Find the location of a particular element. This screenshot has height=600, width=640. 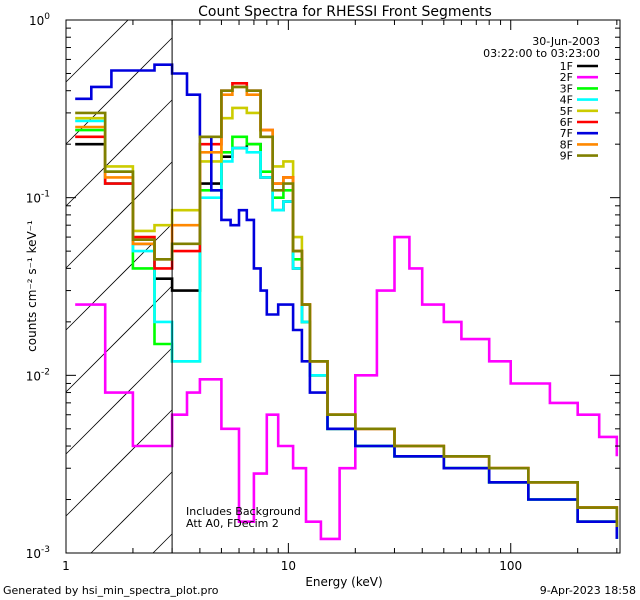

legend-label-5f: 5F is located at coordinates (566, 111).